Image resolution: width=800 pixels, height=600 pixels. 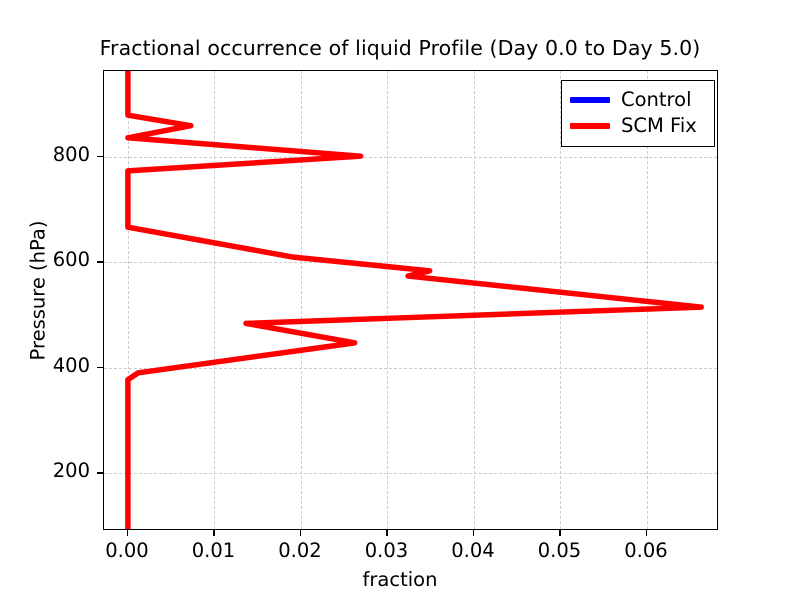 I want to click on x-axis-title: fraction, so click(x=400, y=579).